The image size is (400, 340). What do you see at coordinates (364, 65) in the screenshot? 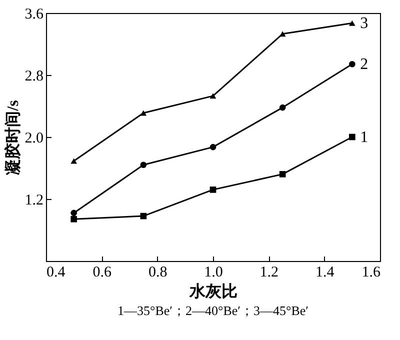
I see `series-label: 2` at bounding box center [364, 65].